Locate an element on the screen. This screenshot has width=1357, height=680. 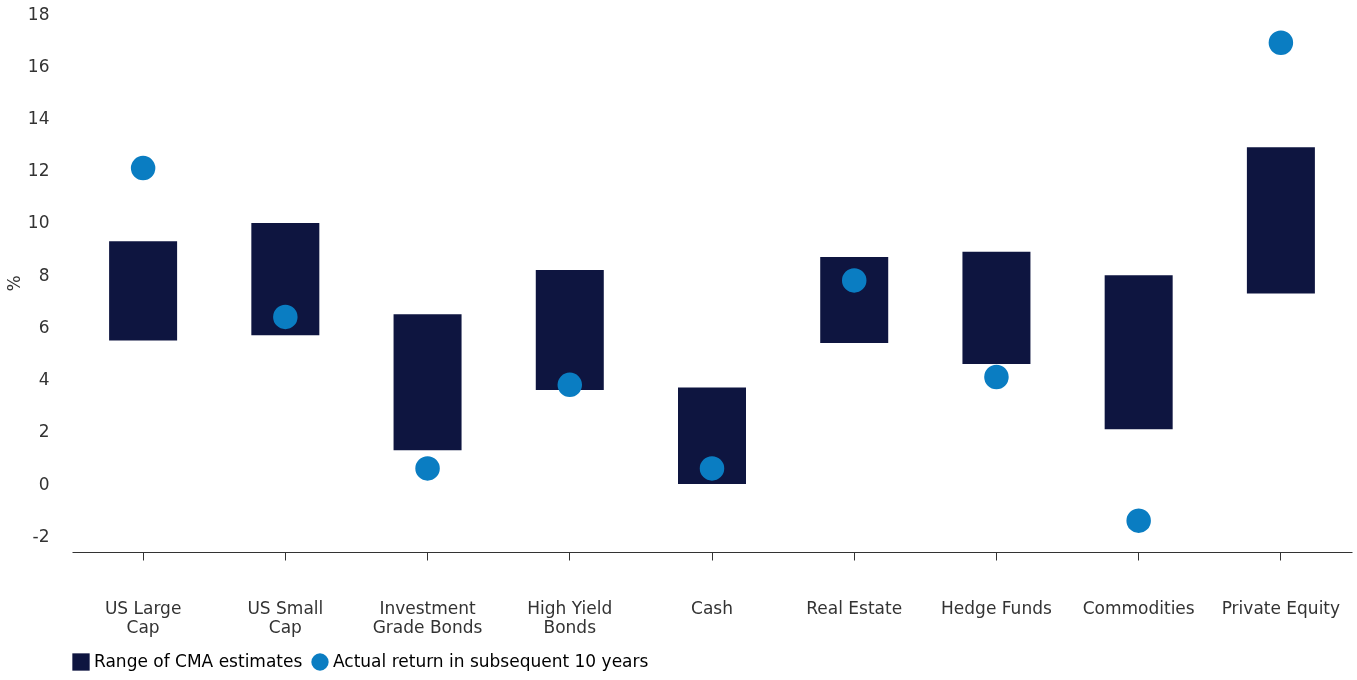
x-tick-label: Hedge Funds is located at coordinates (996, 607).